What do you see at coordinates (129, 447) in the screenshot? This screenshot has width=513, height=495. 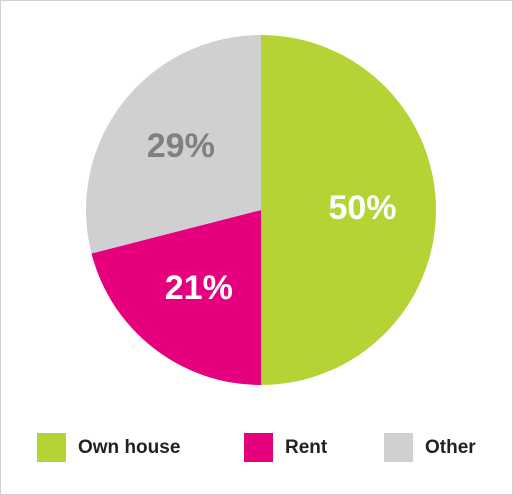 I see `legend-label: Own house` at bounding box center [129, 447].